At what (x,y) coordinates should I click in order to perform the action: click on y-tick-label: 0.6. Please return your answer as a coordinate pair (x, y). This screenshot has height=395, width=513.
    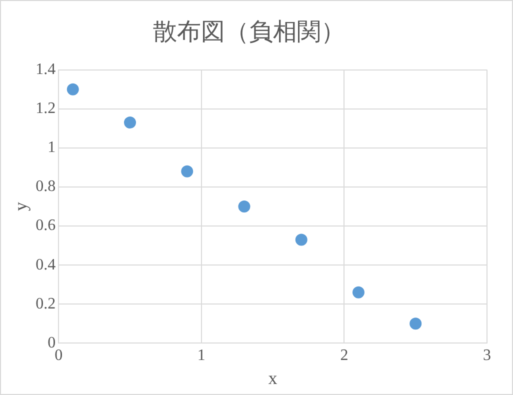
    Looking at the image, I should click on (46, 225).